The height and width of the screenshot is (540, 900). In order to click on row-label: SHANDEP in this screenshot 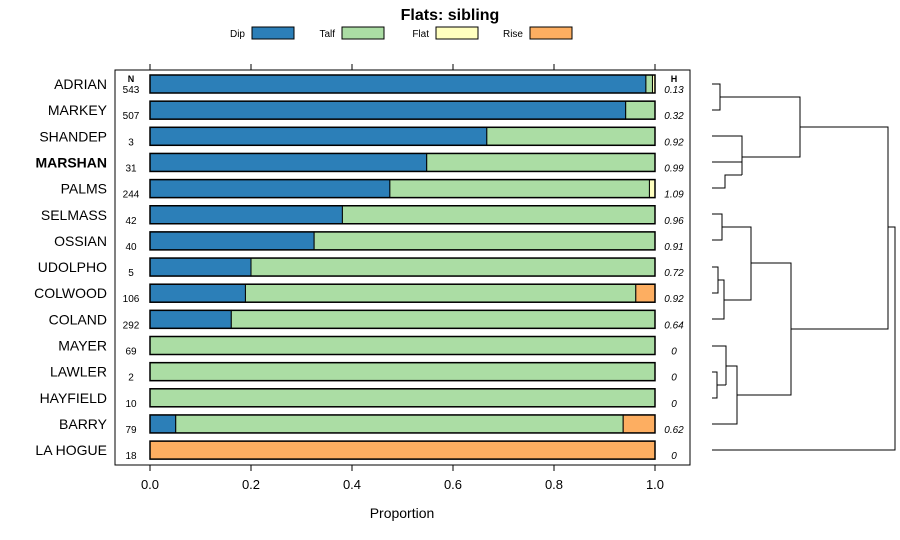, I will do `click(73, 136)`.